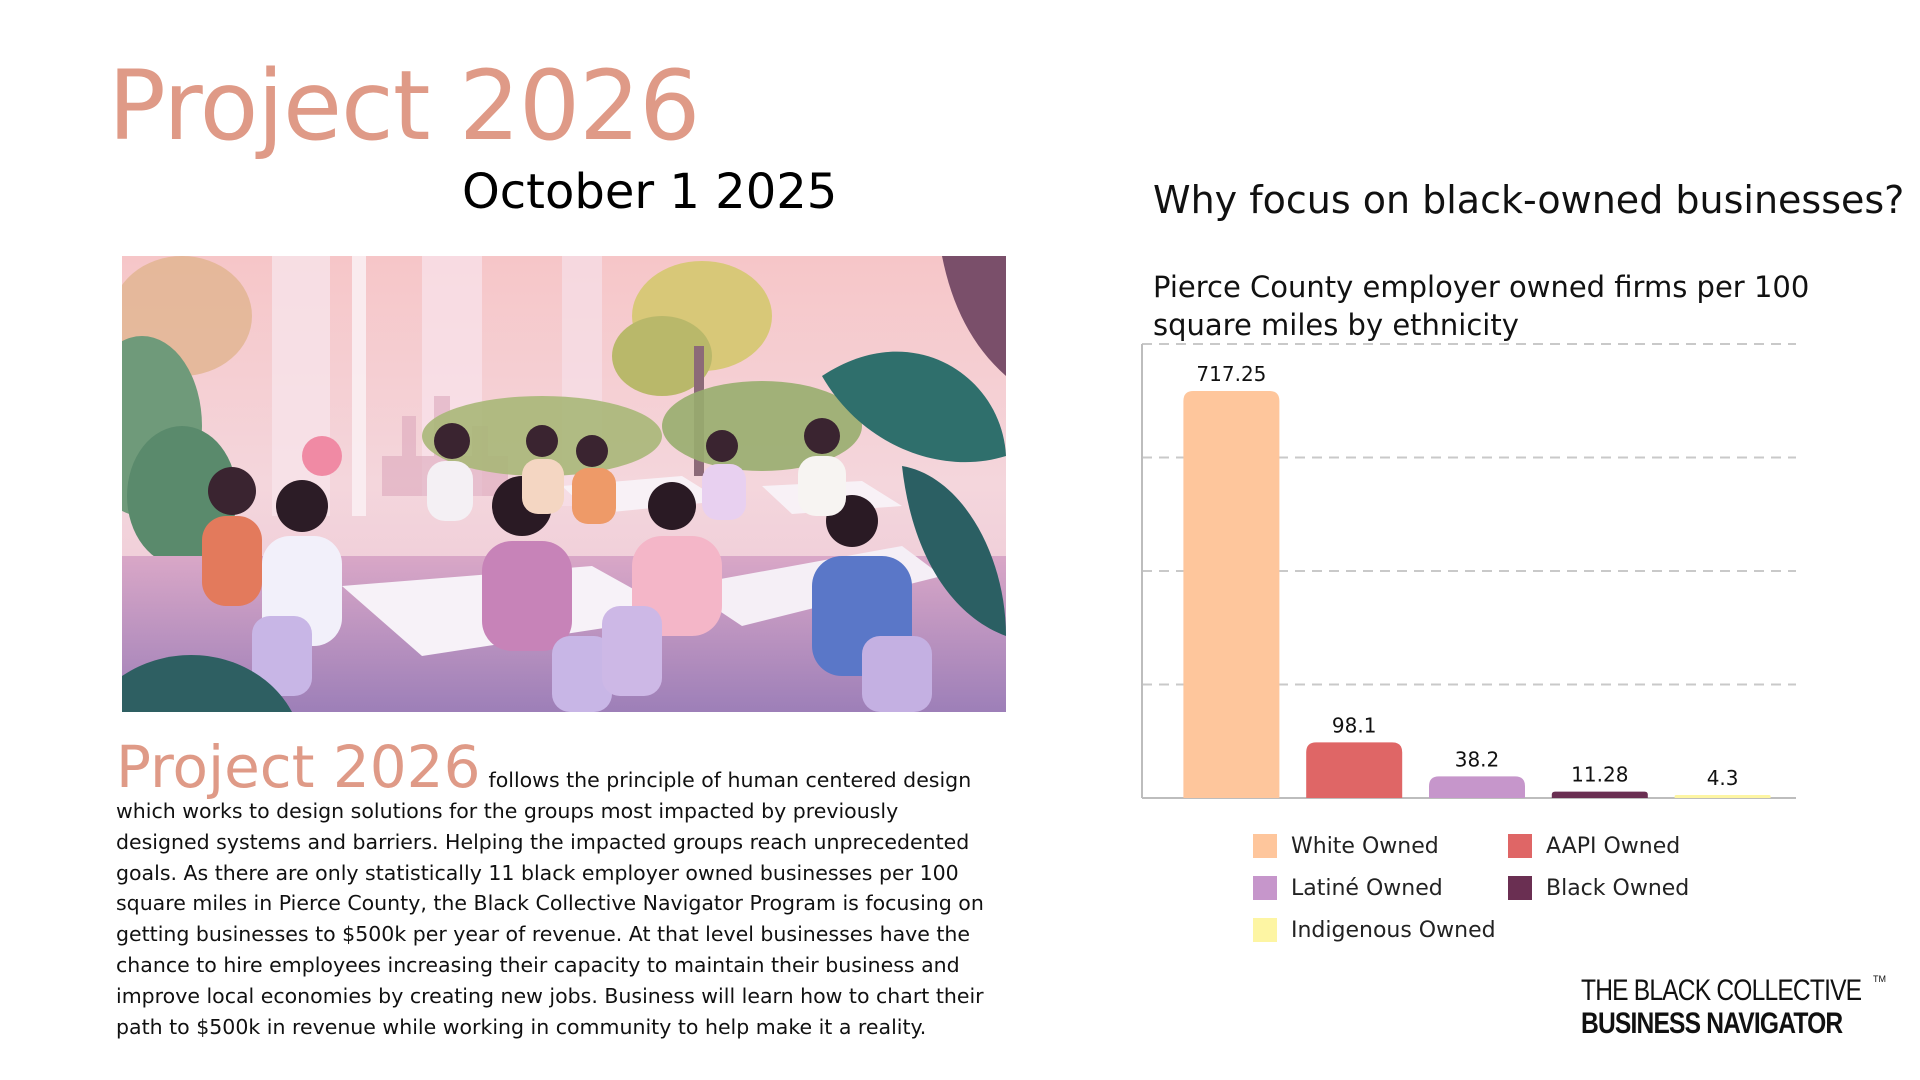 The height and width of the screenshot is (1080, 1920). I want to click on bar-white-owned, so click(1231, 594).